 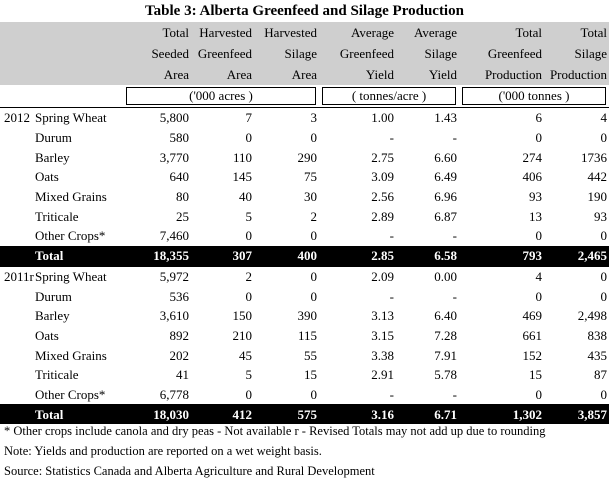 What do you see at coordinates (535, 197) in the screenshot?
I see `value-cell: 93` at bounding box center [535, 197].